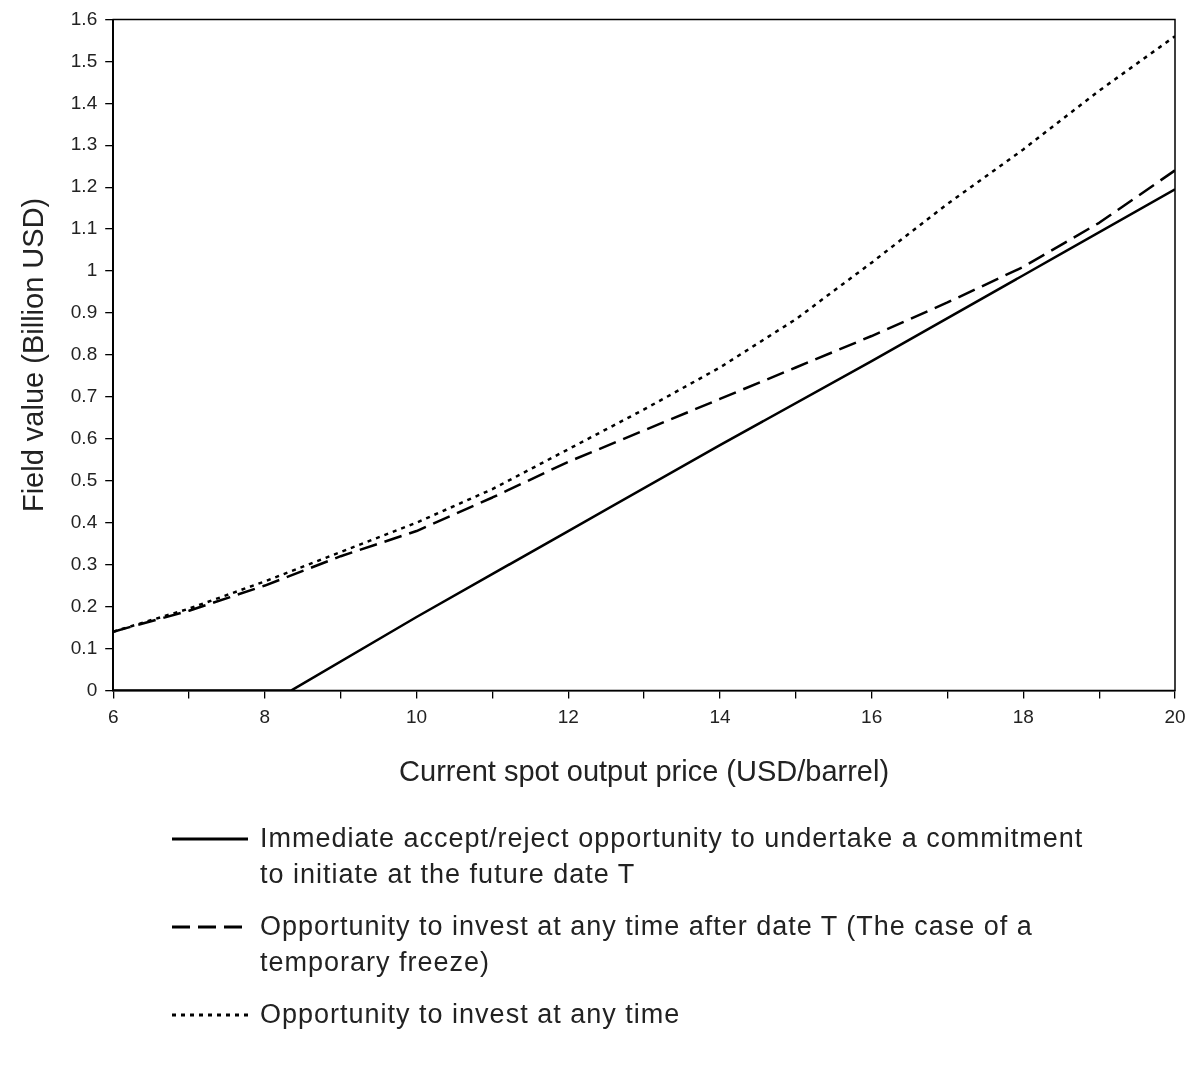 This screenshot has width=1197, height=1080. What do you see at coordinates (84, 144) in the screenshot?
I see `y-tick-label: 1.3` at bounding box center [84, 144].